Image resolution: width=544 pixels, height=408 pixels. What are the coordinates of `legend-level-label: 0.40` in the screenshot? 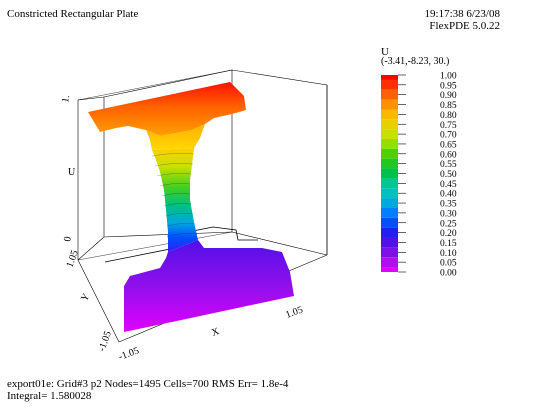 It's located at (448, 195).